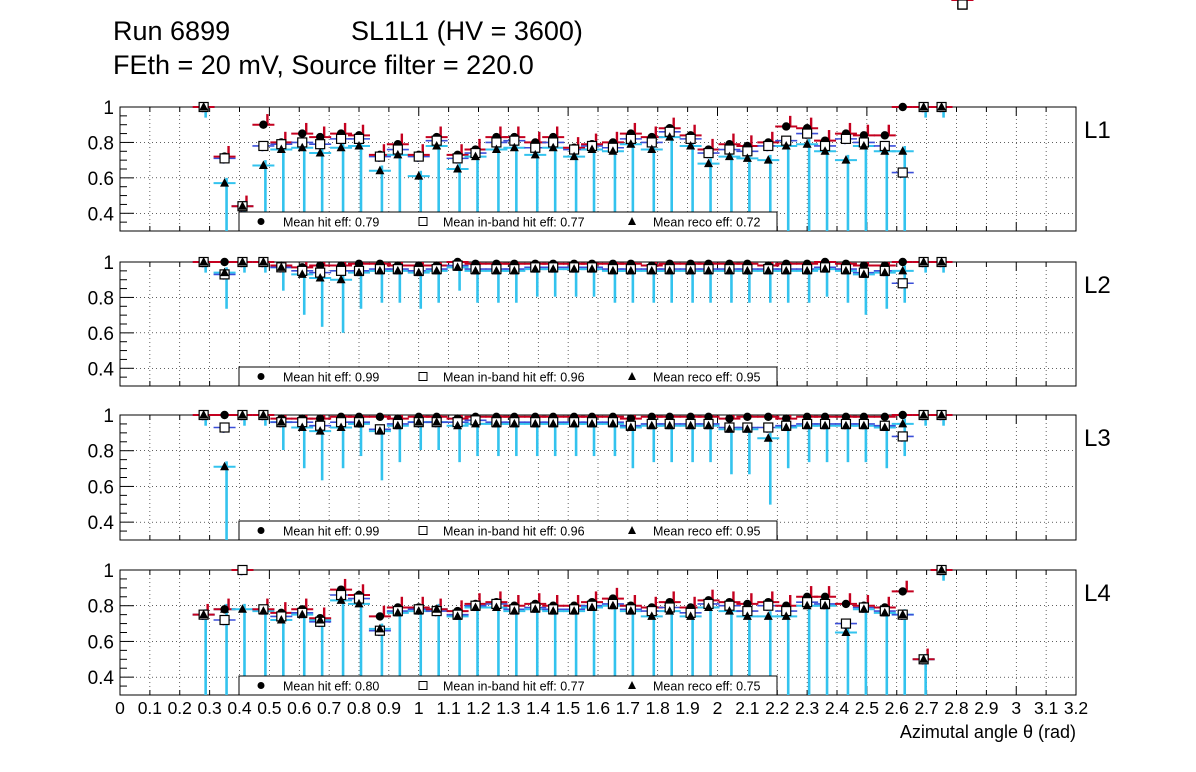  What do you see at coordinates (331, 532) in the screenshot?
I see `legend-hit-label: Mean hit eff: 0.99` at bounding box center [331, 532].